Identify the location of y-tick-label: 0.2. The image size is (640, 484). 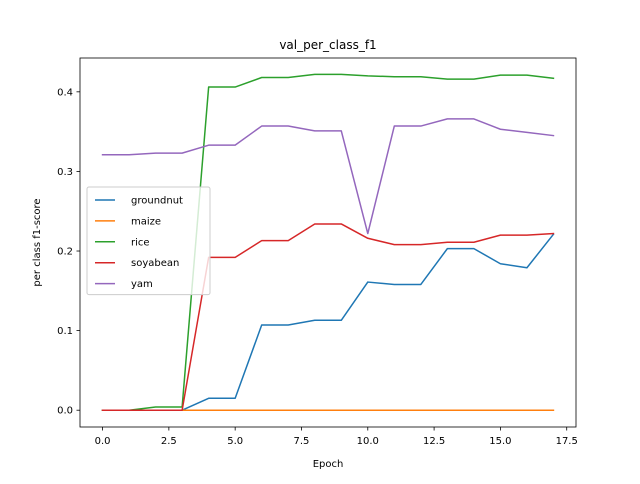
(65, 252).